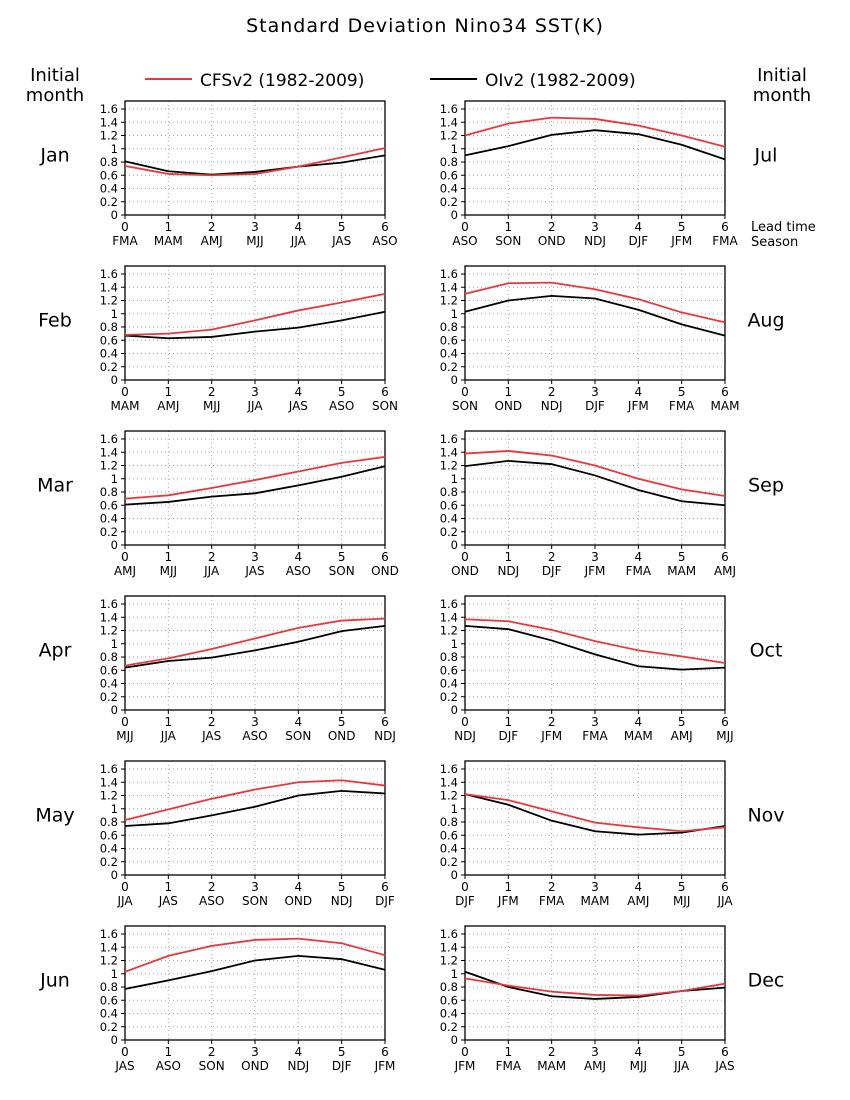 The width and height of the screenshot is (850, 1100). What do you see at coordinates (109, 1014) in the screenshot?
I see `y-tick-label: 0.4` at bounding box center [109, 1014].